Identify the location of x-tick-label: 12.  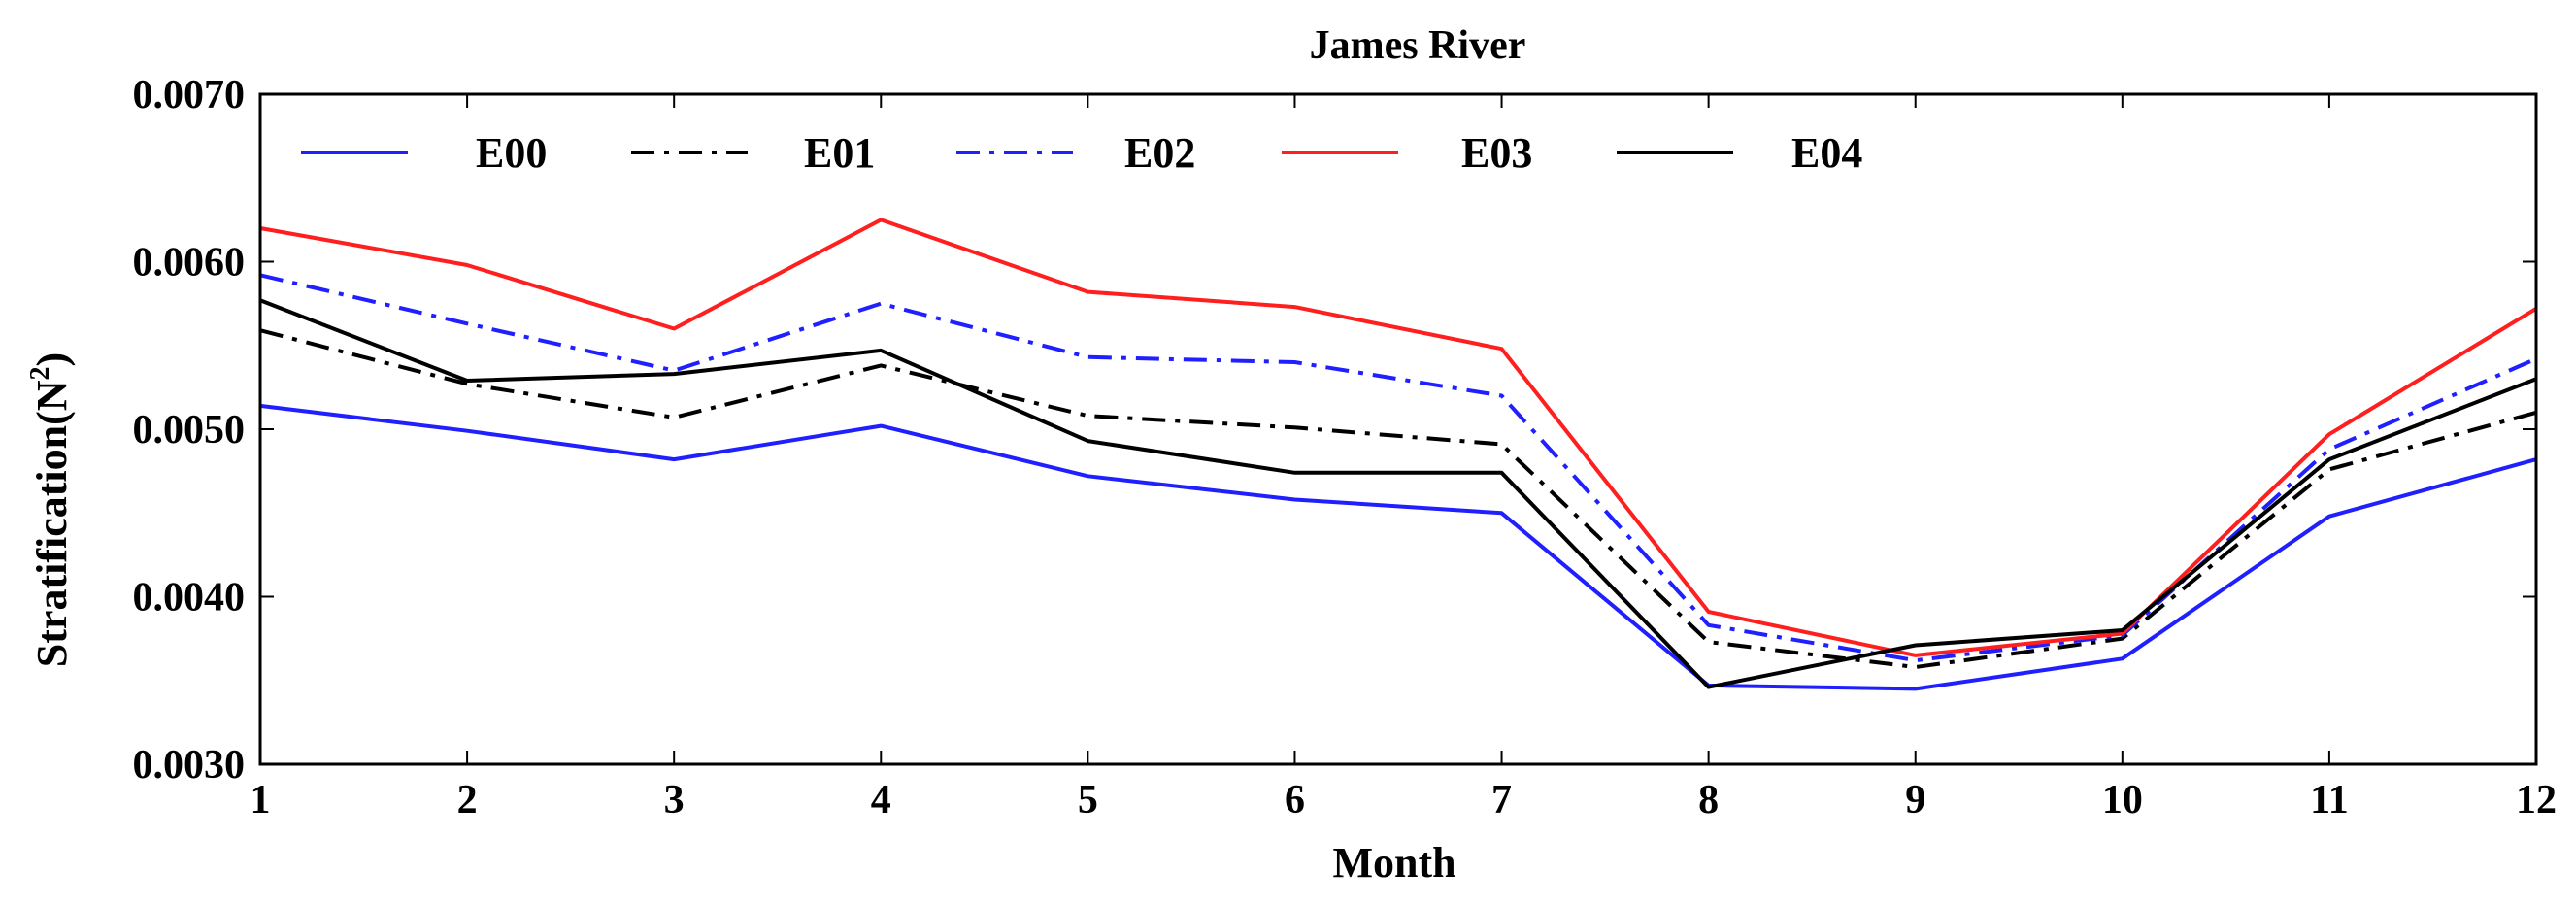
(2536, 800).